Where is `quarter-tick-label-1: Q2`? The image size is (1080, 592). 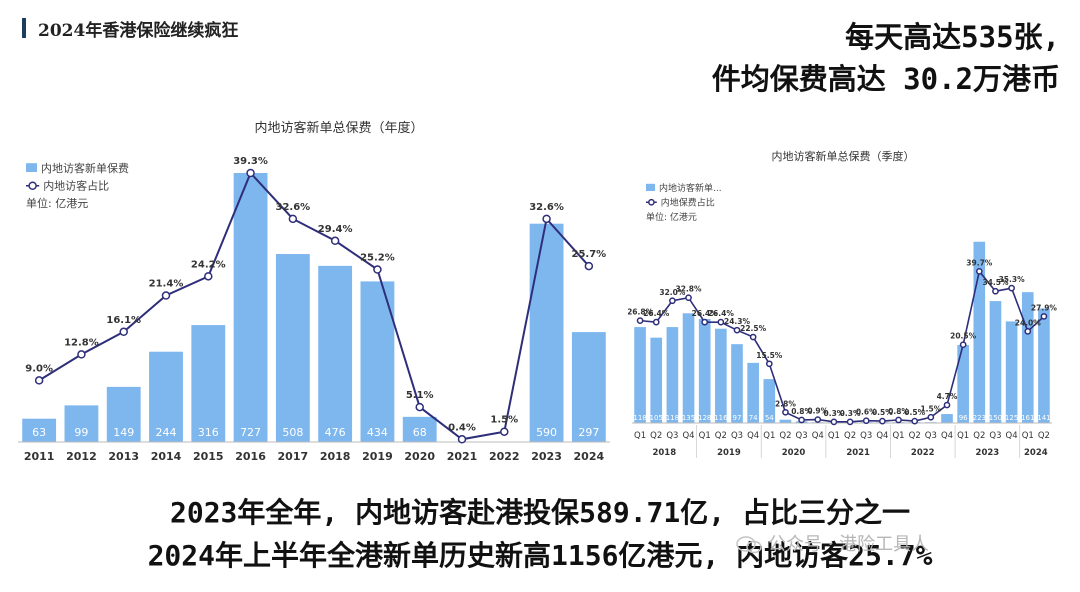
quarter-tick-label-1: Q2 is located at coordinates (656, 436).